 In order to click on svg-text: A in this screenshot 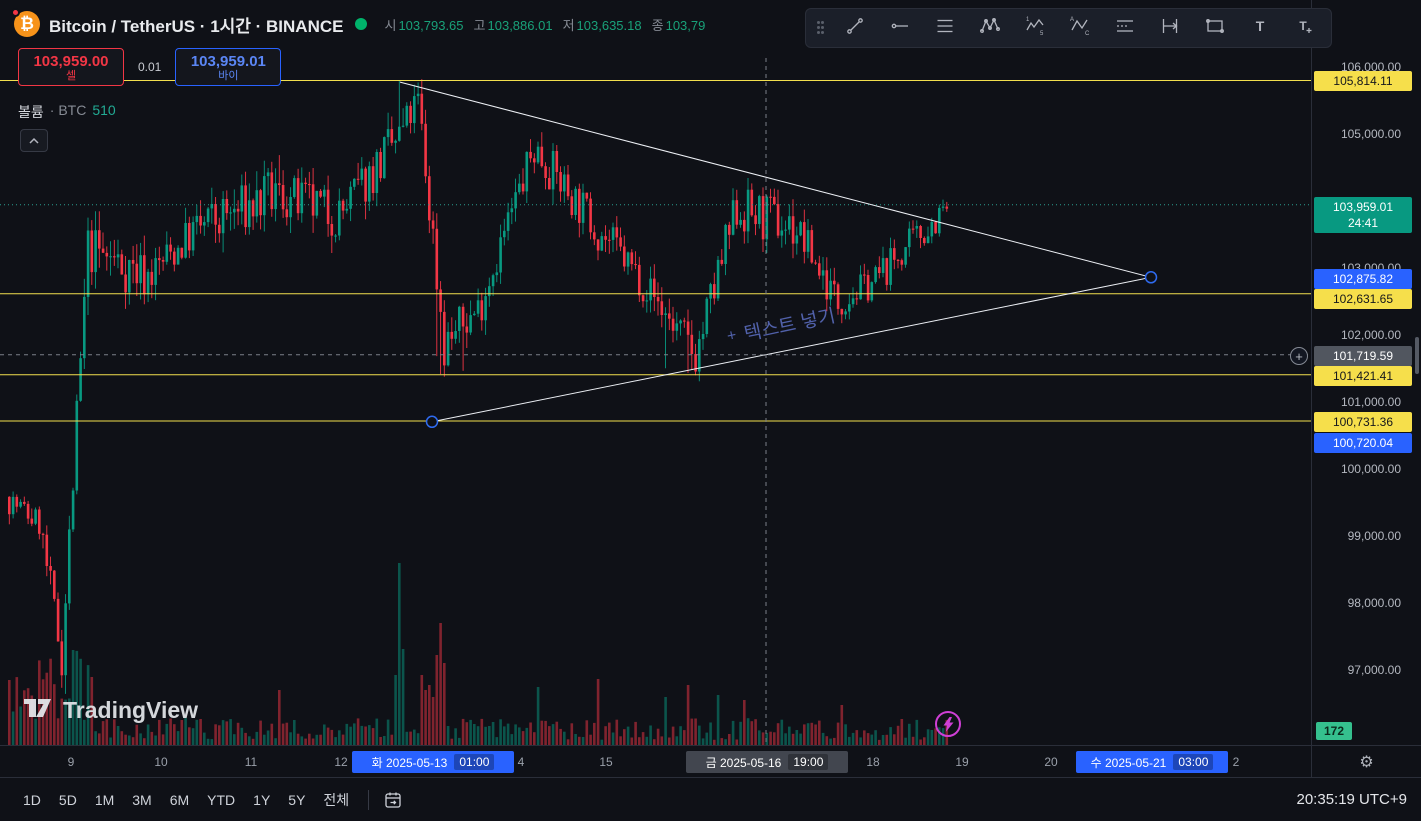, I will do `click(1072, 20)`.